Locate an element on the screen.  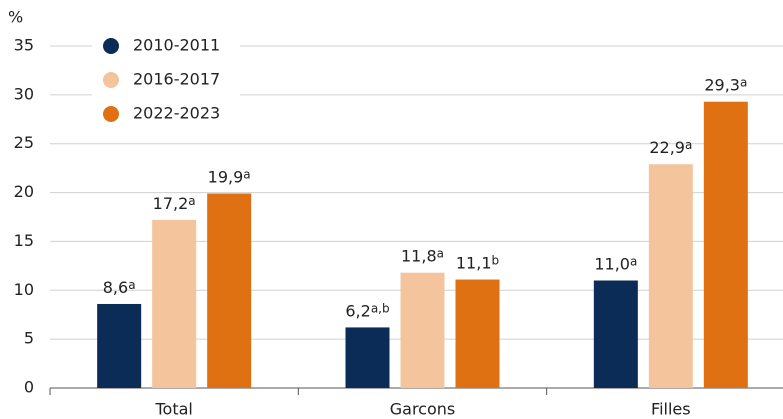
y-tick-label: 35 is located at coordinates (24, 45).